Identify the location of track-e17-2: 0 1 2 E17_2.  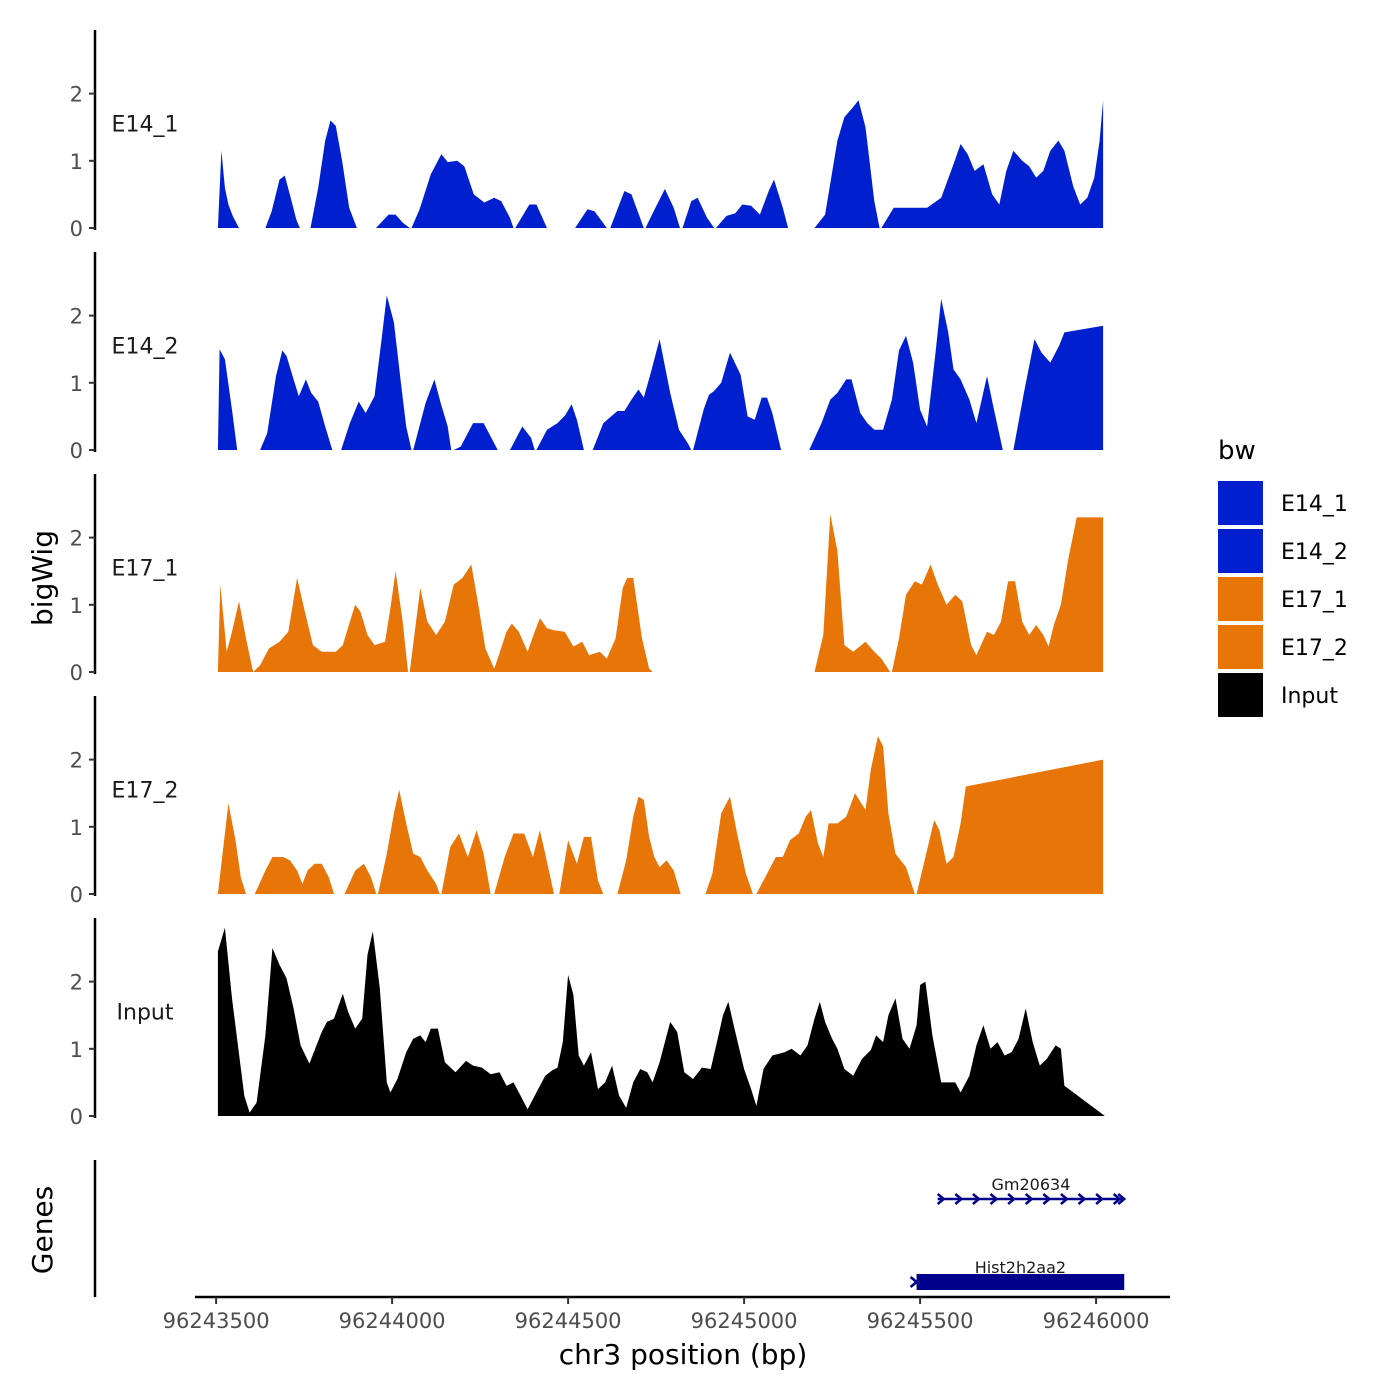
(587, 801).